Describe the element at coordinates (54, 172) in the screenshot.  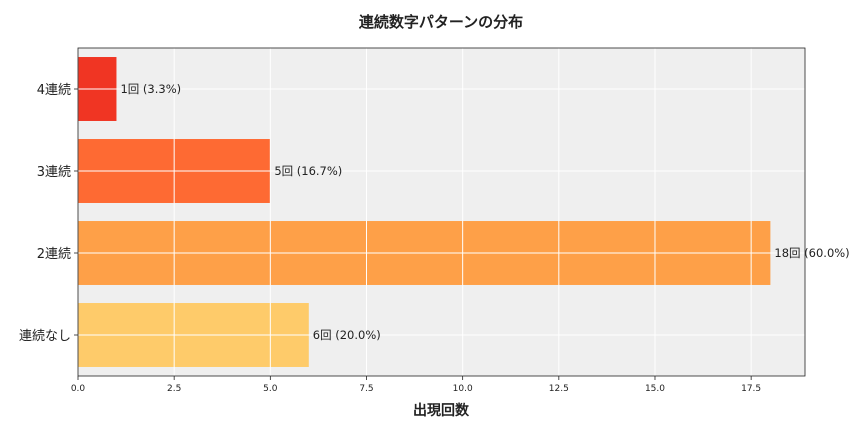
I see `y-tick-label: 3連続` at that location.